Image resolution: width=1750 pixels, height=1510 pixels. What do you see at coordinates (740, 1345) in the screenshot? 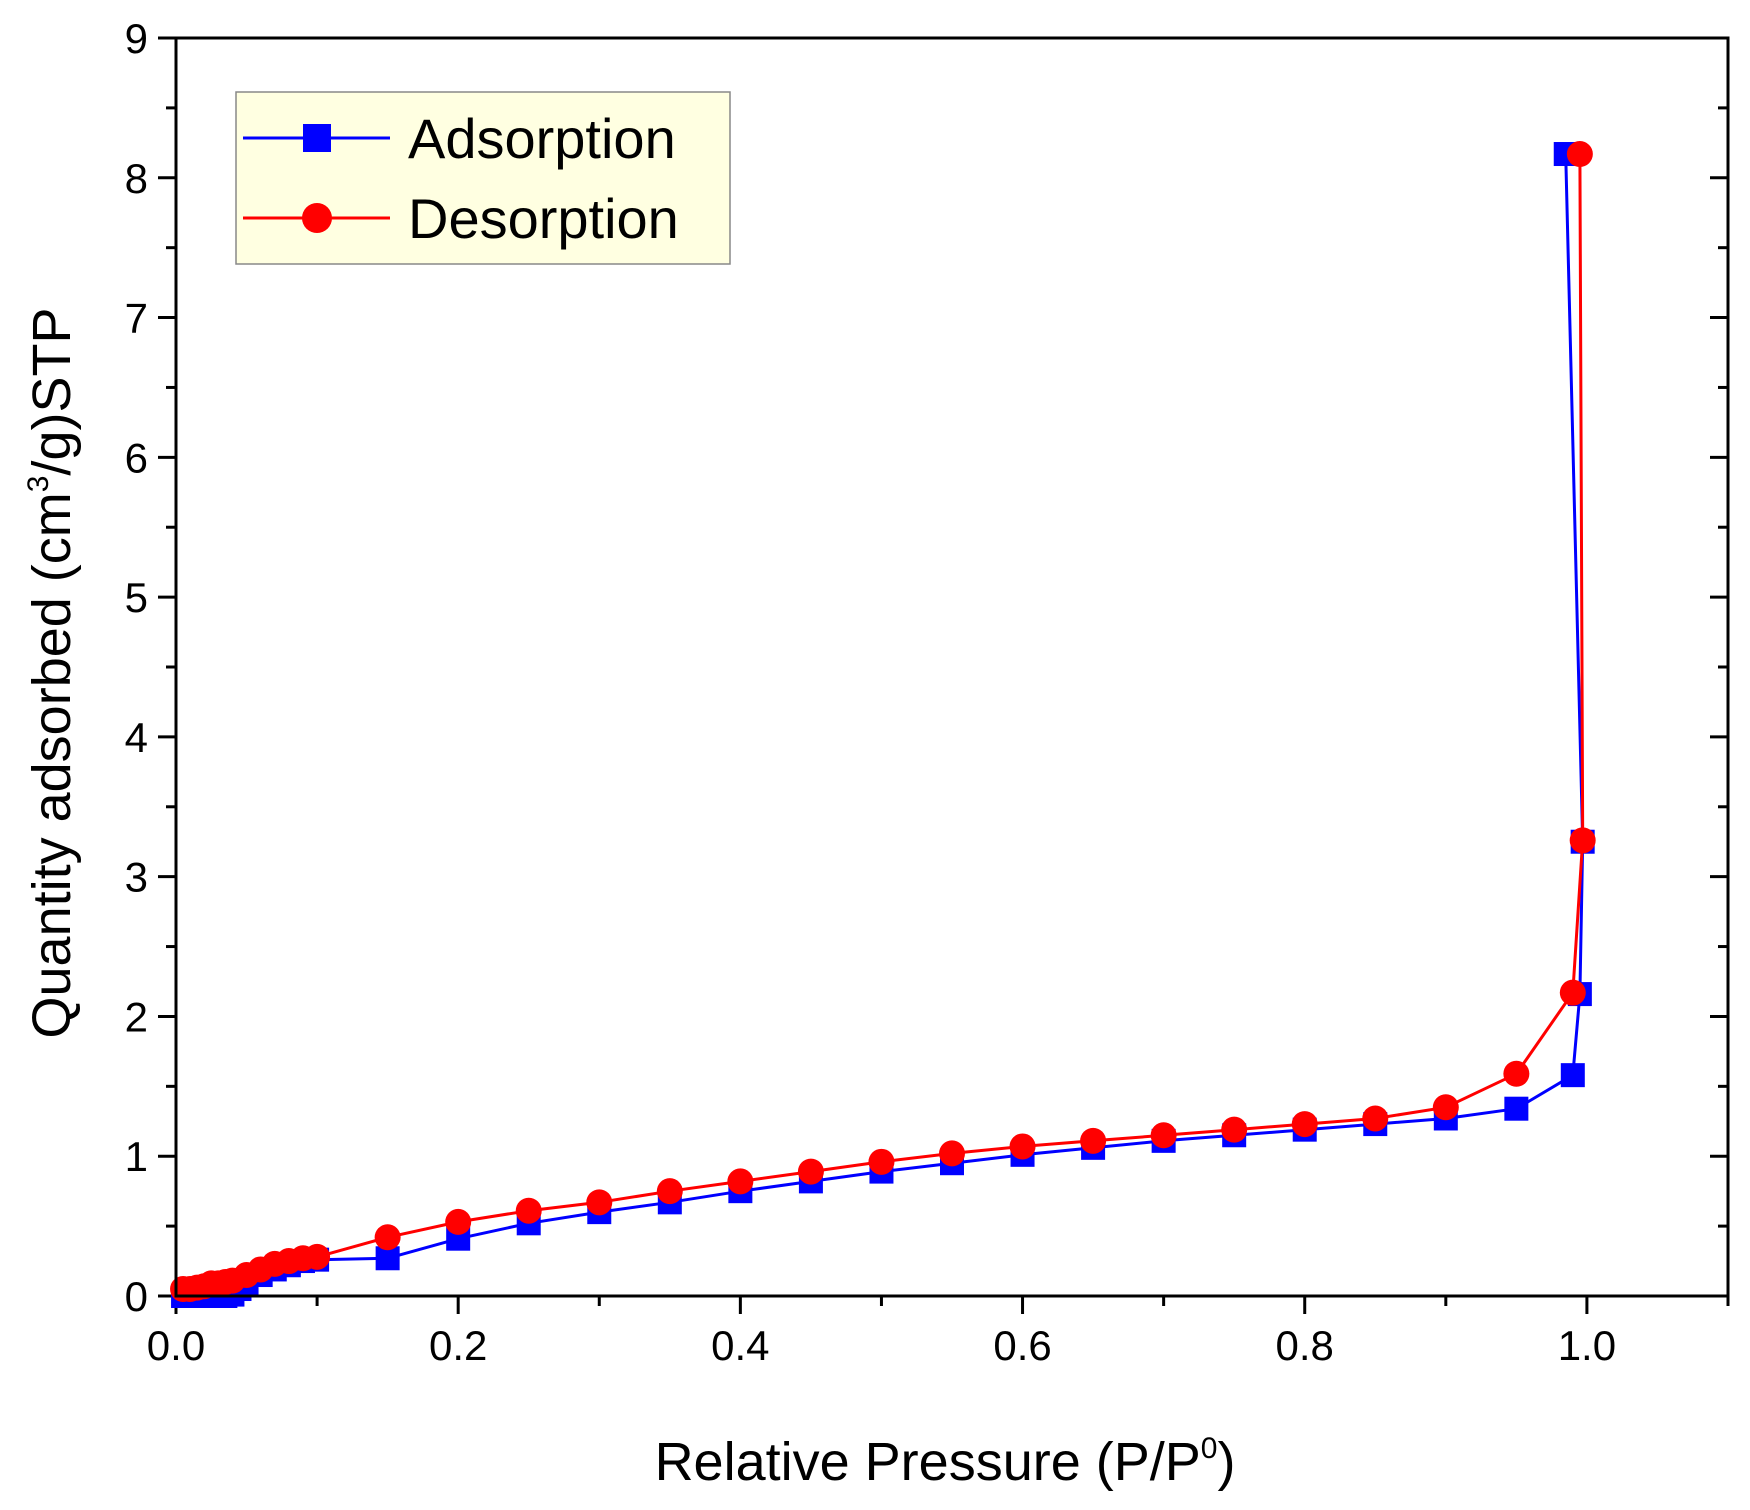
I see `x-tick-label: 0.4` at bounding box center [740, 1345].